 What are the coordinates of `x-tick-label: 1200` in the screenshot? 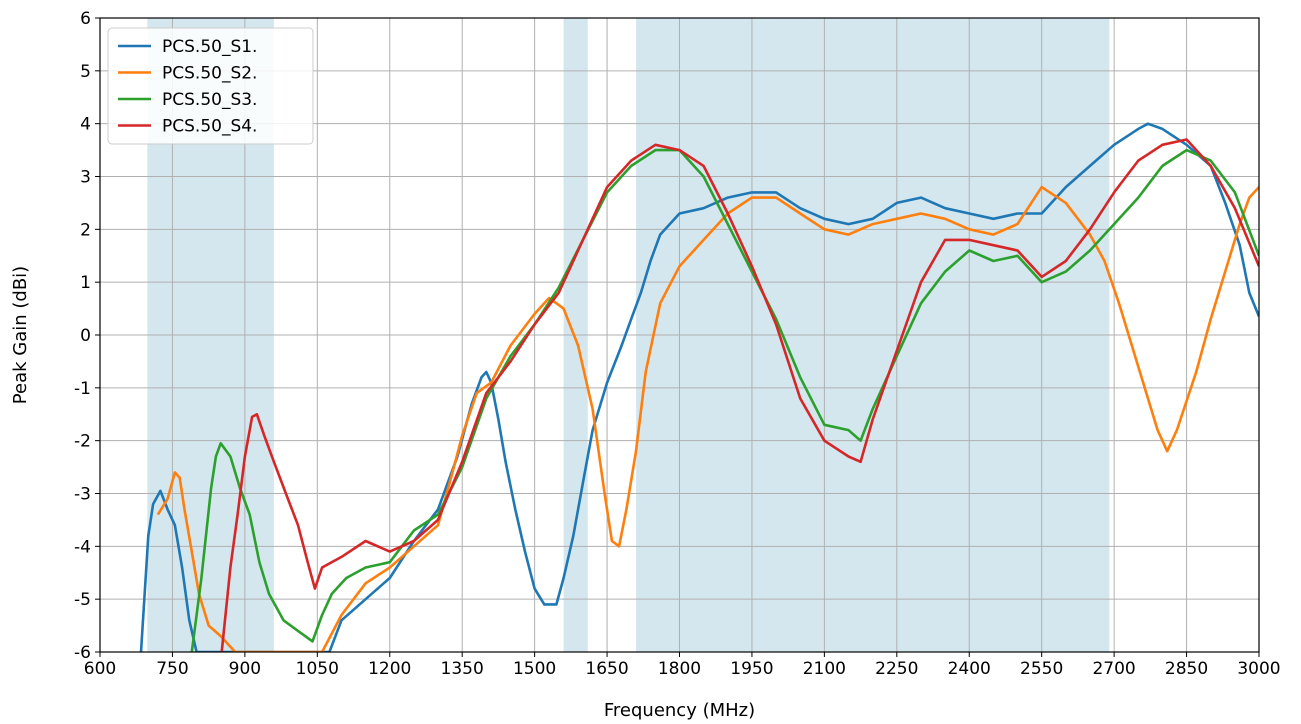 It's located at (389, 669).